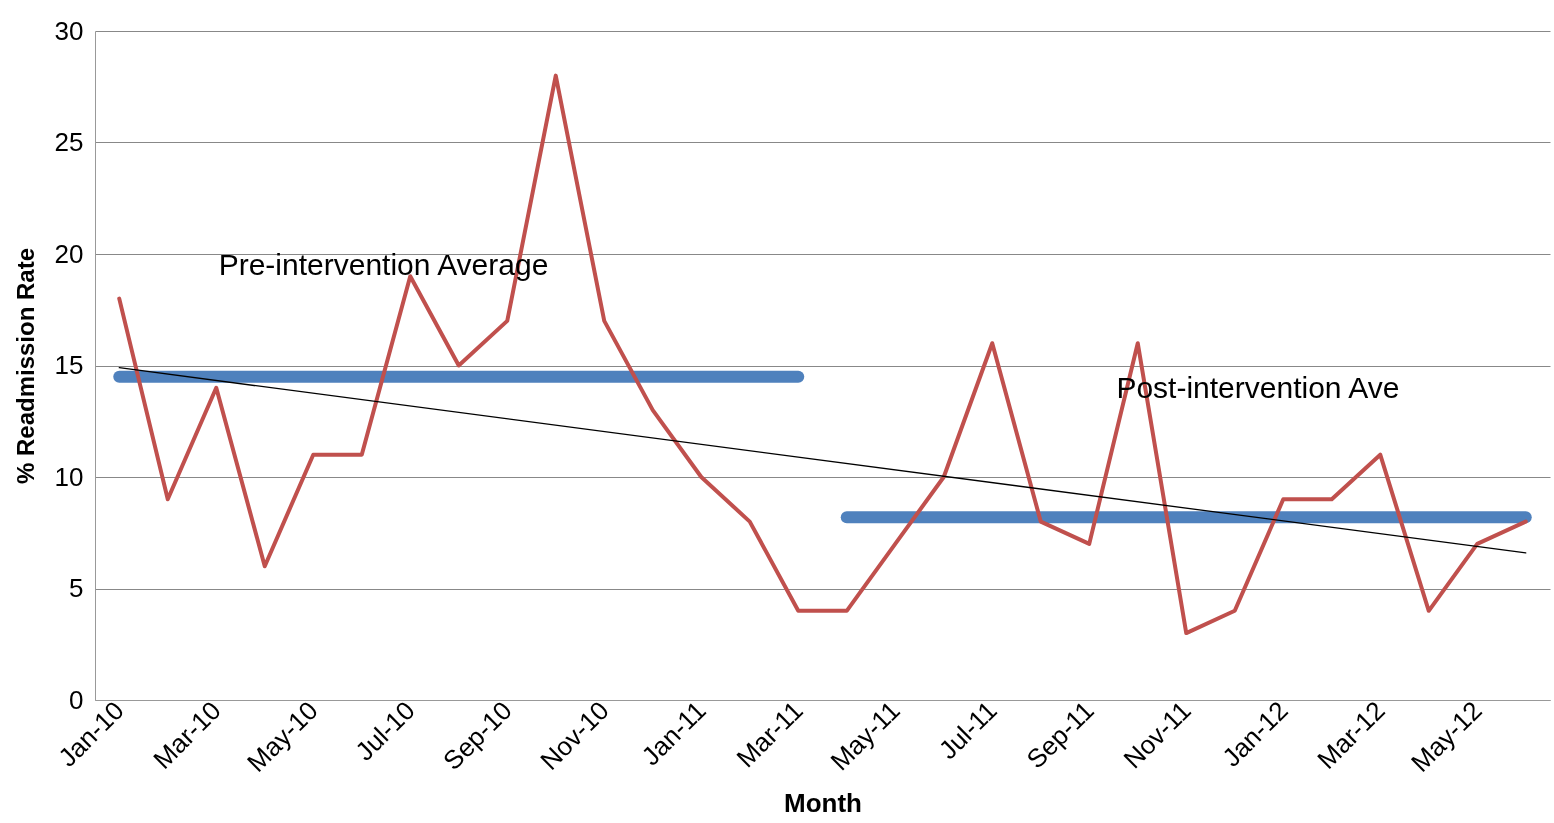 This screenshot has height=823, width=1554. Describe the element at coordinates (76, 588) in the screenshot. I see `y-tick-label: 5` at that location.